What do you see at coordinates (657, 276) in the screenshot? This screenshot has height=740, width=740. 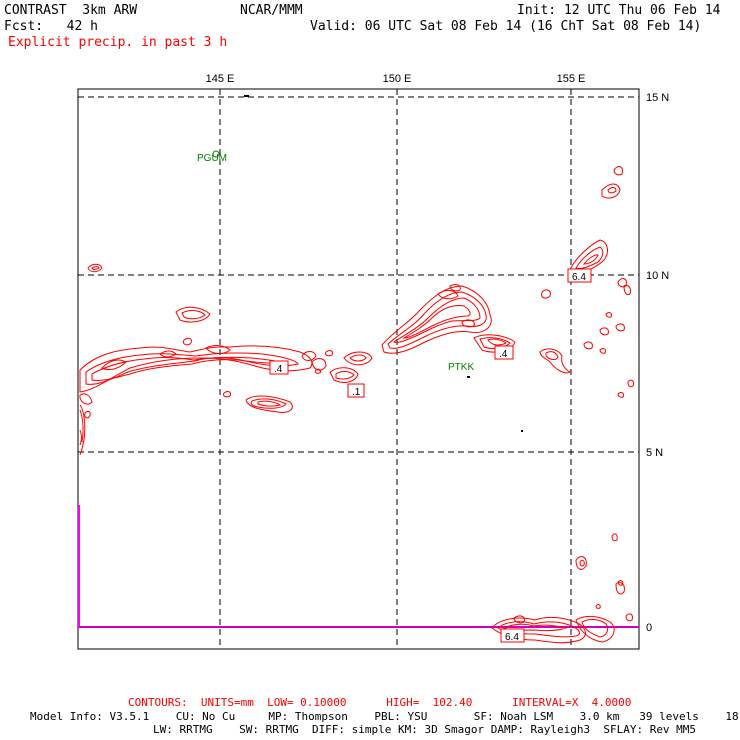 I see `lat-label-10n: 10 N` at bounding box center [657, 276].